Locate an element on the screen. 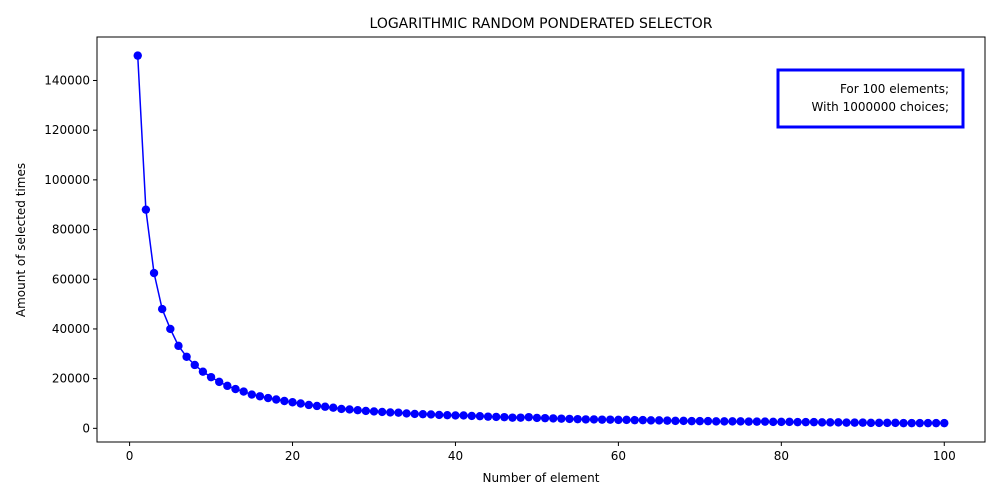  y-tick-label-1: 20000 is located at coordinates (71, 379).